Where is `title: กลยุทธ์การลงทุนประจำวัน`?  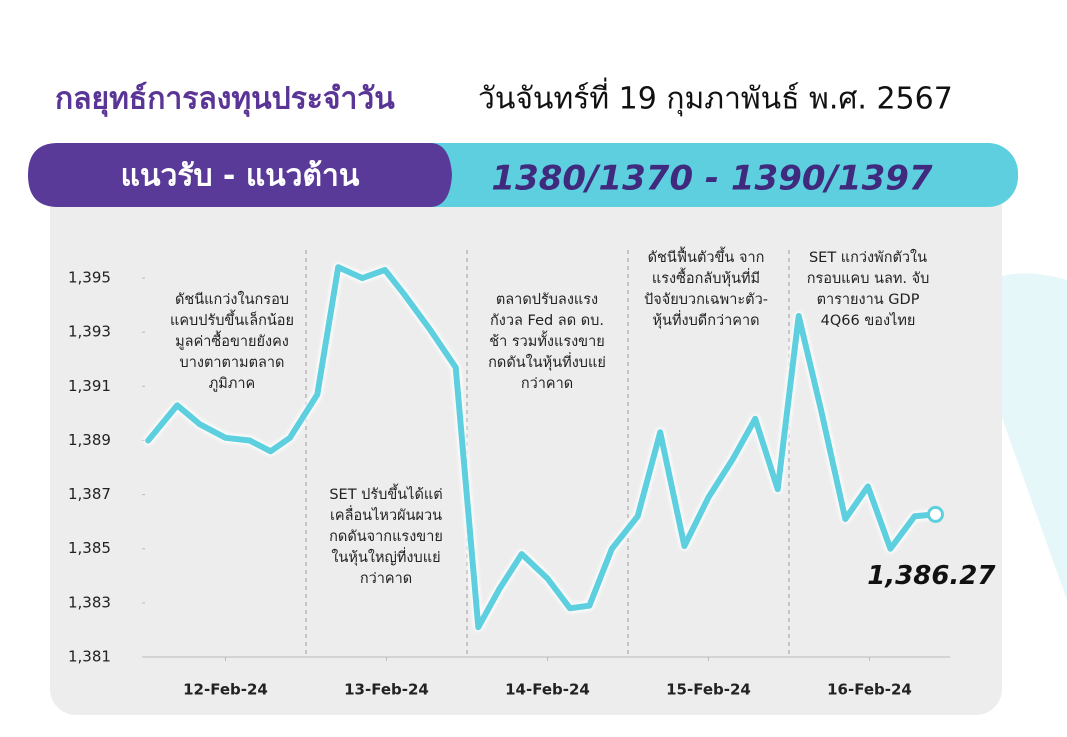
title: กลยุทธ์การลงทุนประจำวัน is located at coordinates (225, 100).